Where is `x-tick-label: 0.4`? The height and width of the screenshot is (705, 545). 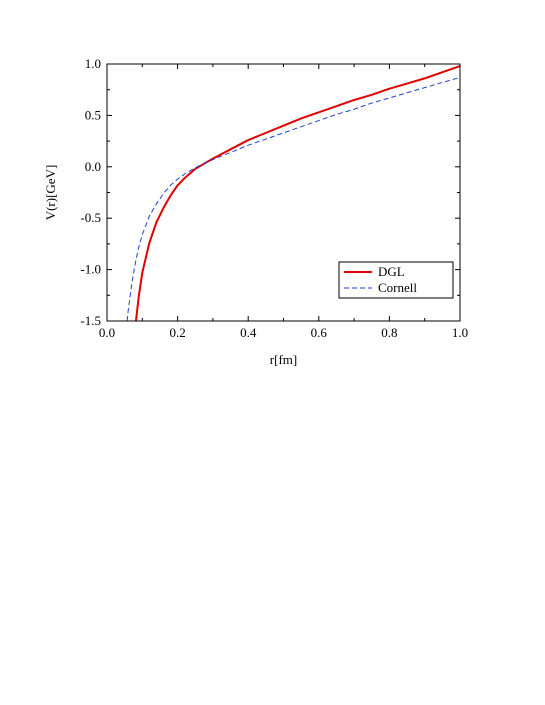 x-tick-label: 0.4 is located at coordinates (248, 332).